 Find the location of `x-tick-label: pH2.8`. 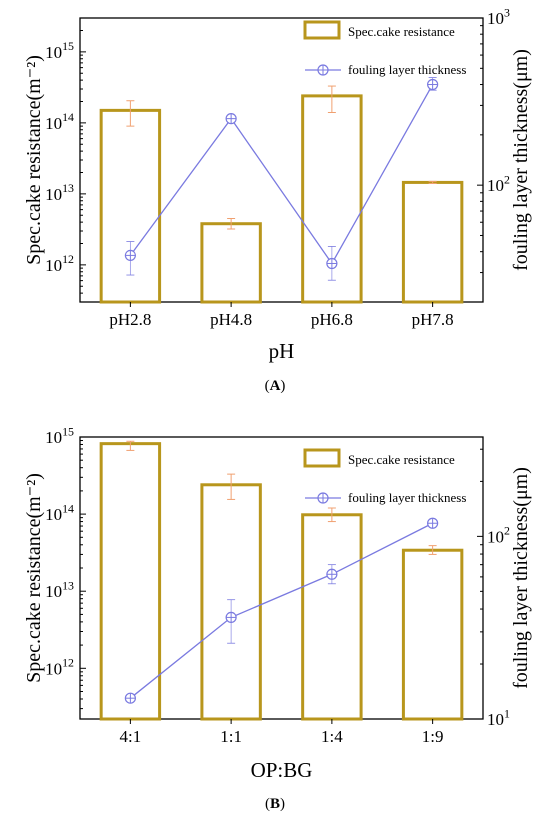

x-tick-label: pH2.8 is located at coordinates (130, 319).